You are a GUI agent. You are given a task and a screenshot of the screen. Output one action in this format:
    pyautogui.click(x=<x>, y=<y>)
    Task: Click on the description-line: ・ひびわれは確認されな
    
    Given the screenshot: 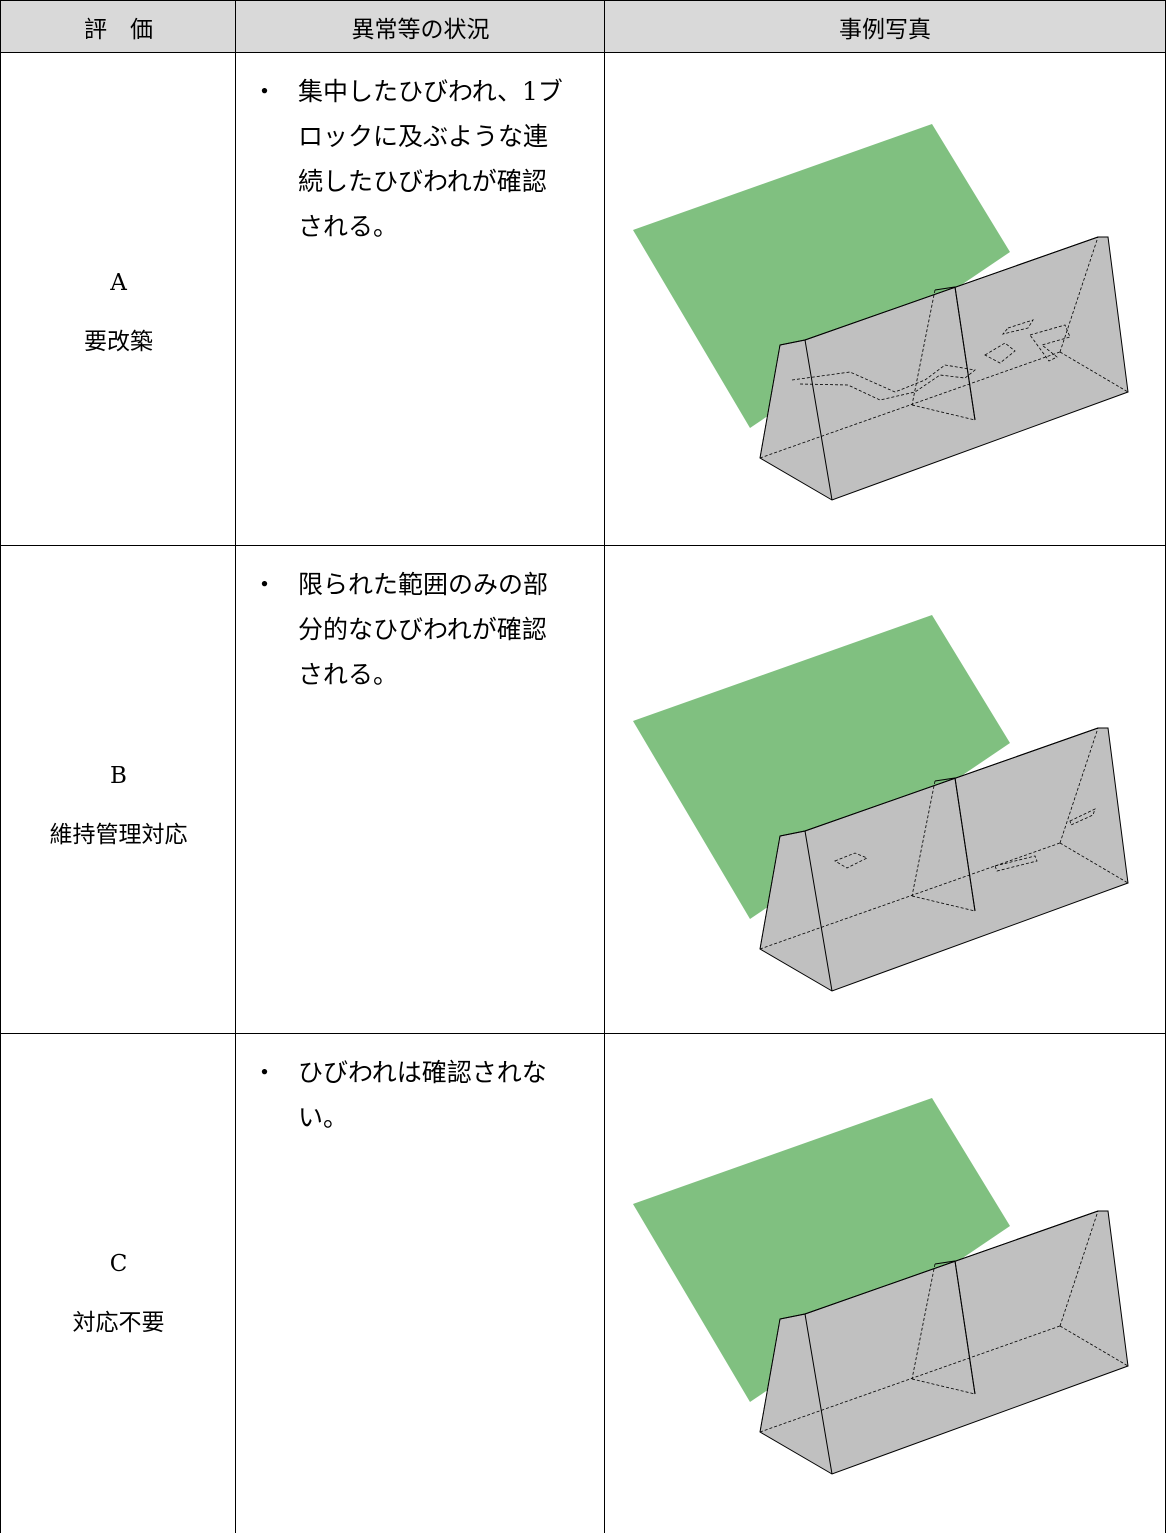 What is the action you would take?
    pyautogui.click(x=420, y=1072)
    